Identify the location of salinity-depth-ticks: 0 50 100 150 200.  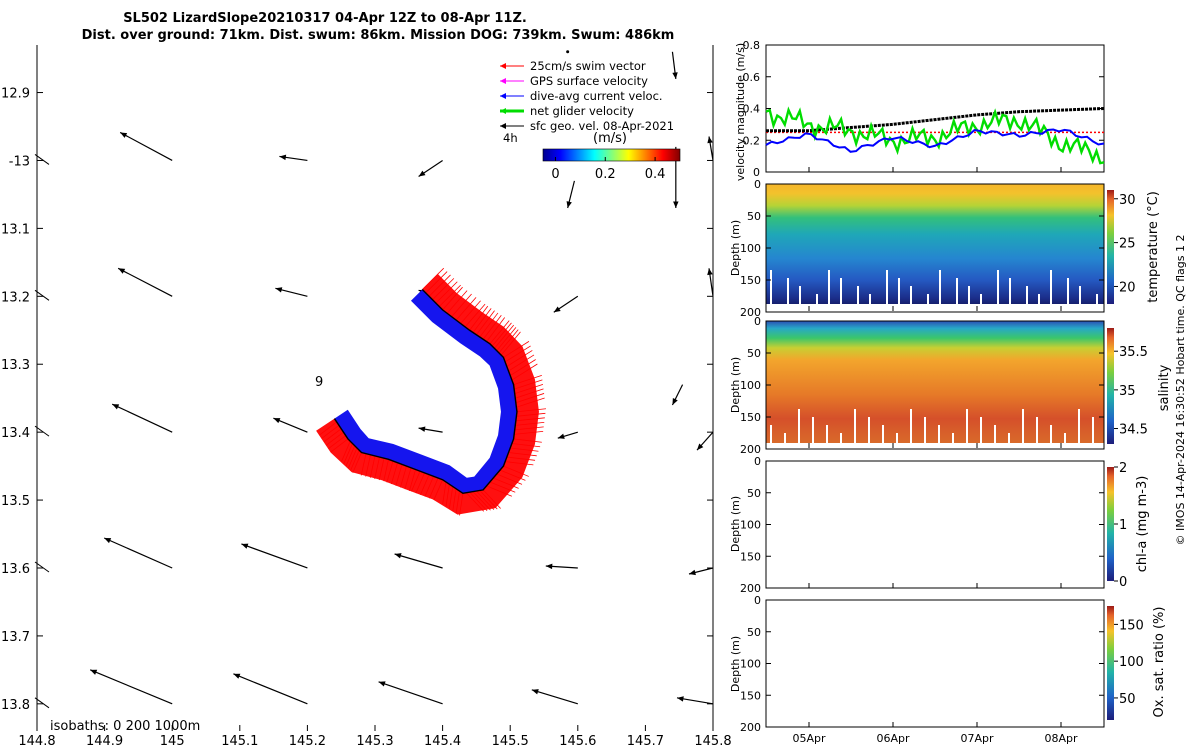
(922, 385).